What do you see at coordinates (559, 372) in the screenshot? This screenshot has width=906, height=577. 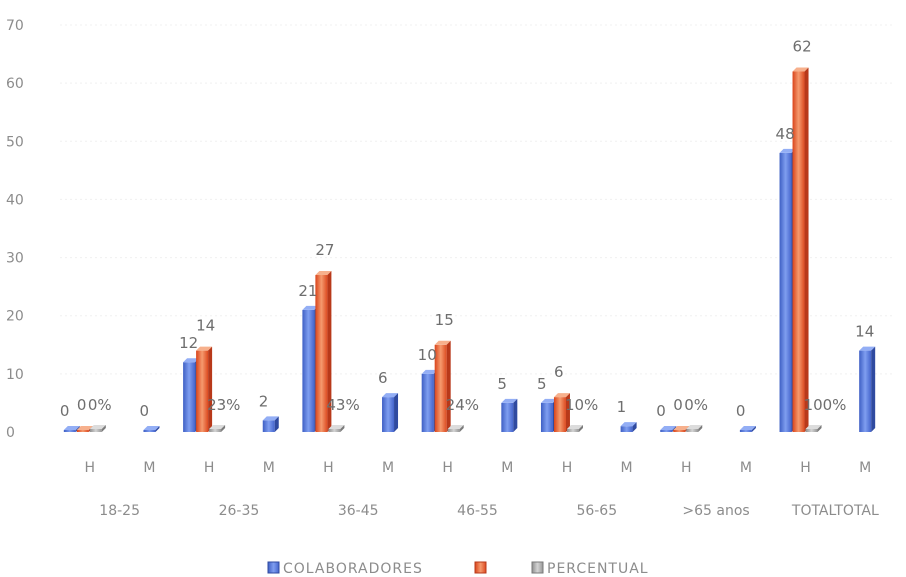 I see `data-label: 6` at bounding box center [559, 372].